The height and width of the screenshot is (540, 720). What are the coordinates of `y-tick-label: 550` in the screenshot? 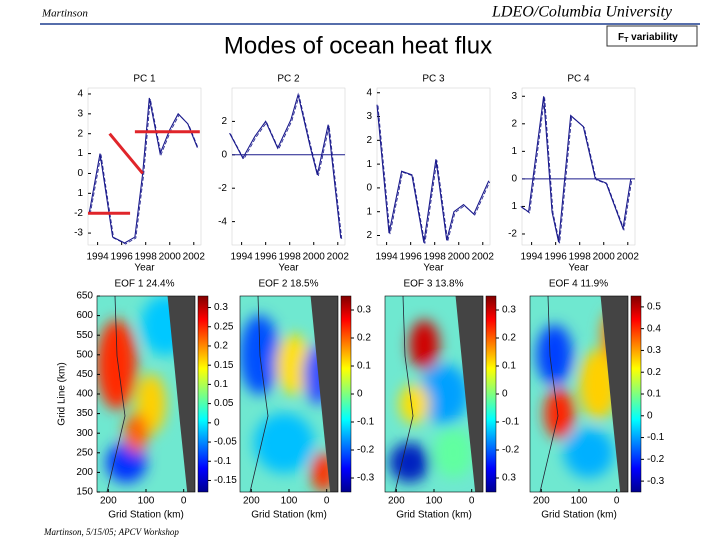 It's located at (84, 335).